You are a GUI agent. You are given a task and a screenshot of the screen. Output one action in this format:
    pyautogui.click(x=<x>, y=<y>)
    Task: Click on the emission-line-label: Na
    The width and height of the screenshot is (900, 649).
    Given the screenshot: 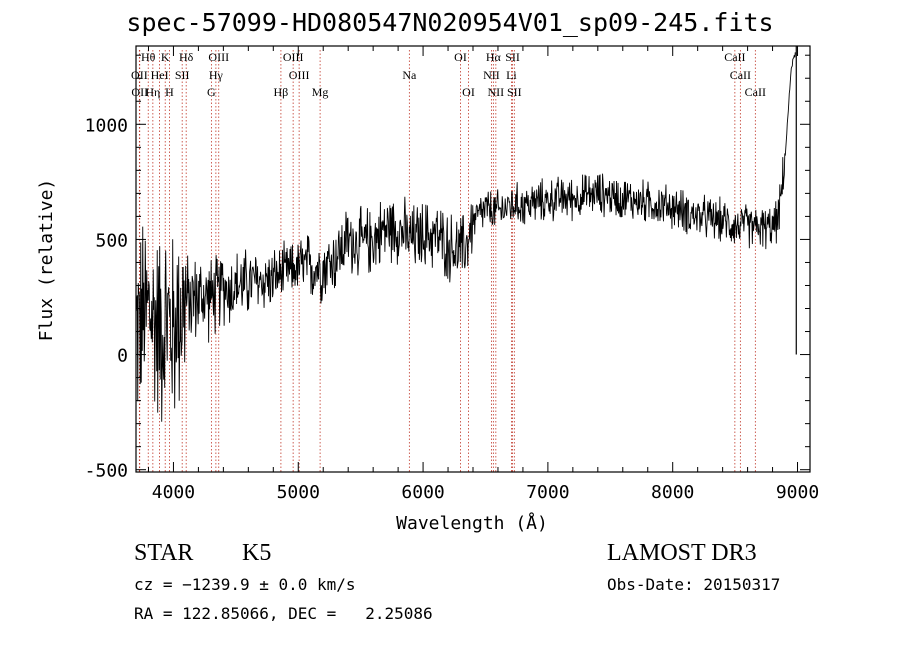 What is the action you would take?
    pyautogui.click(x=409, y=75)
    